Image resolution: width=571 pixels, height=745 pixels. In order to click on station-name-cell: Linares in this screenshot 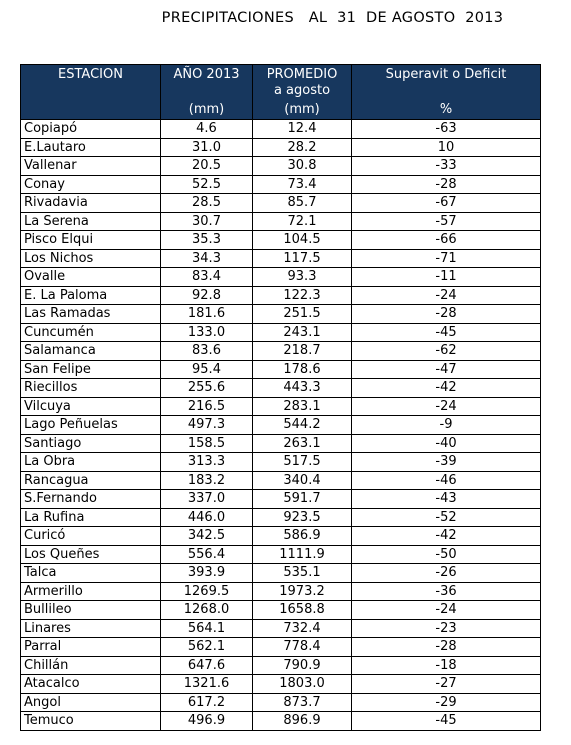, I will do `click(91, 628)`.